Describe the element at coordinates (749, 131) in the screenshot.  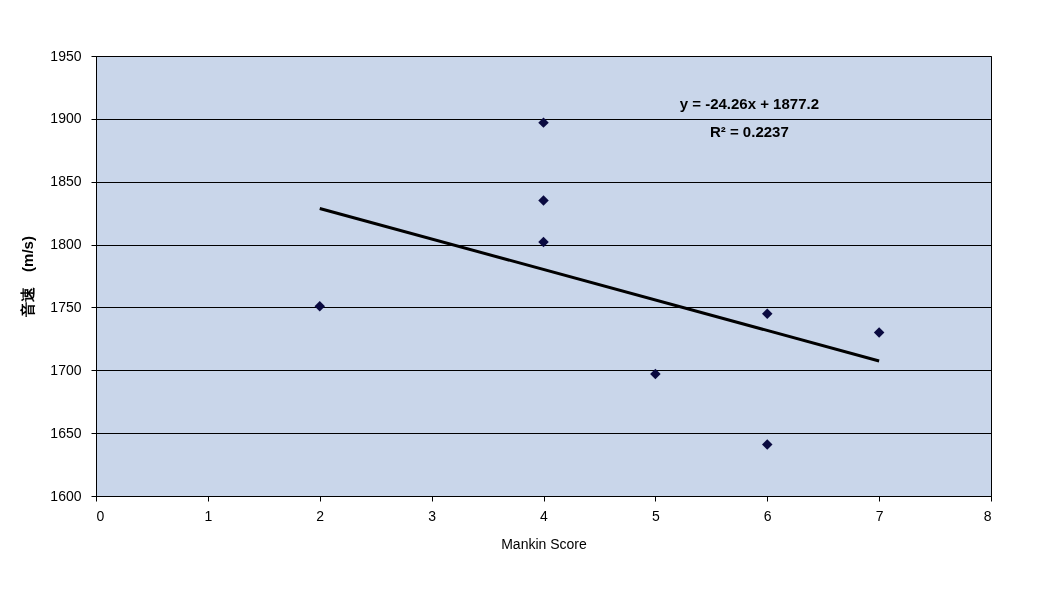
I see `annotation: R² = 0.2237` at that location.